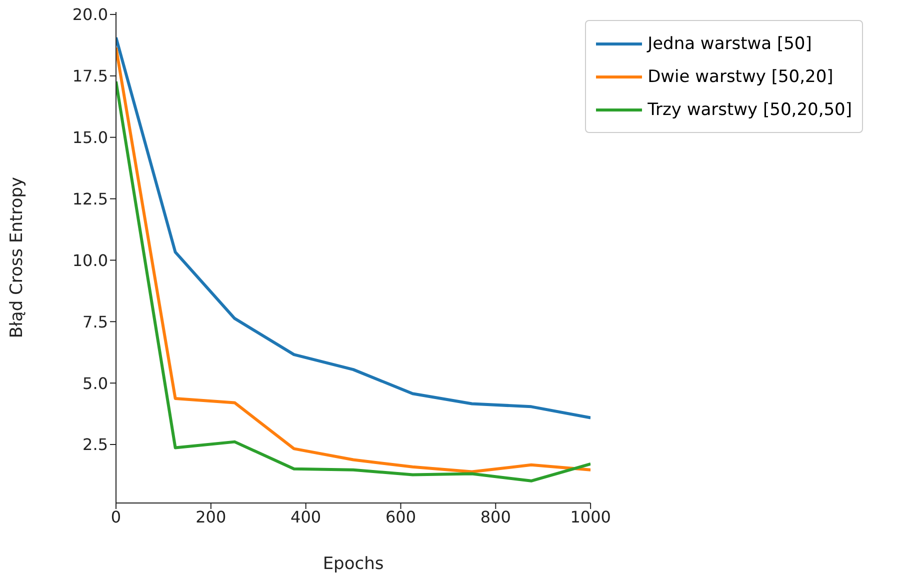 This screenshot has height=577, width=900. What do you see at coordinates (90, 14) in the screenshot?
I see `y-tick-label: 20.0` at bounding box center [90, 14].